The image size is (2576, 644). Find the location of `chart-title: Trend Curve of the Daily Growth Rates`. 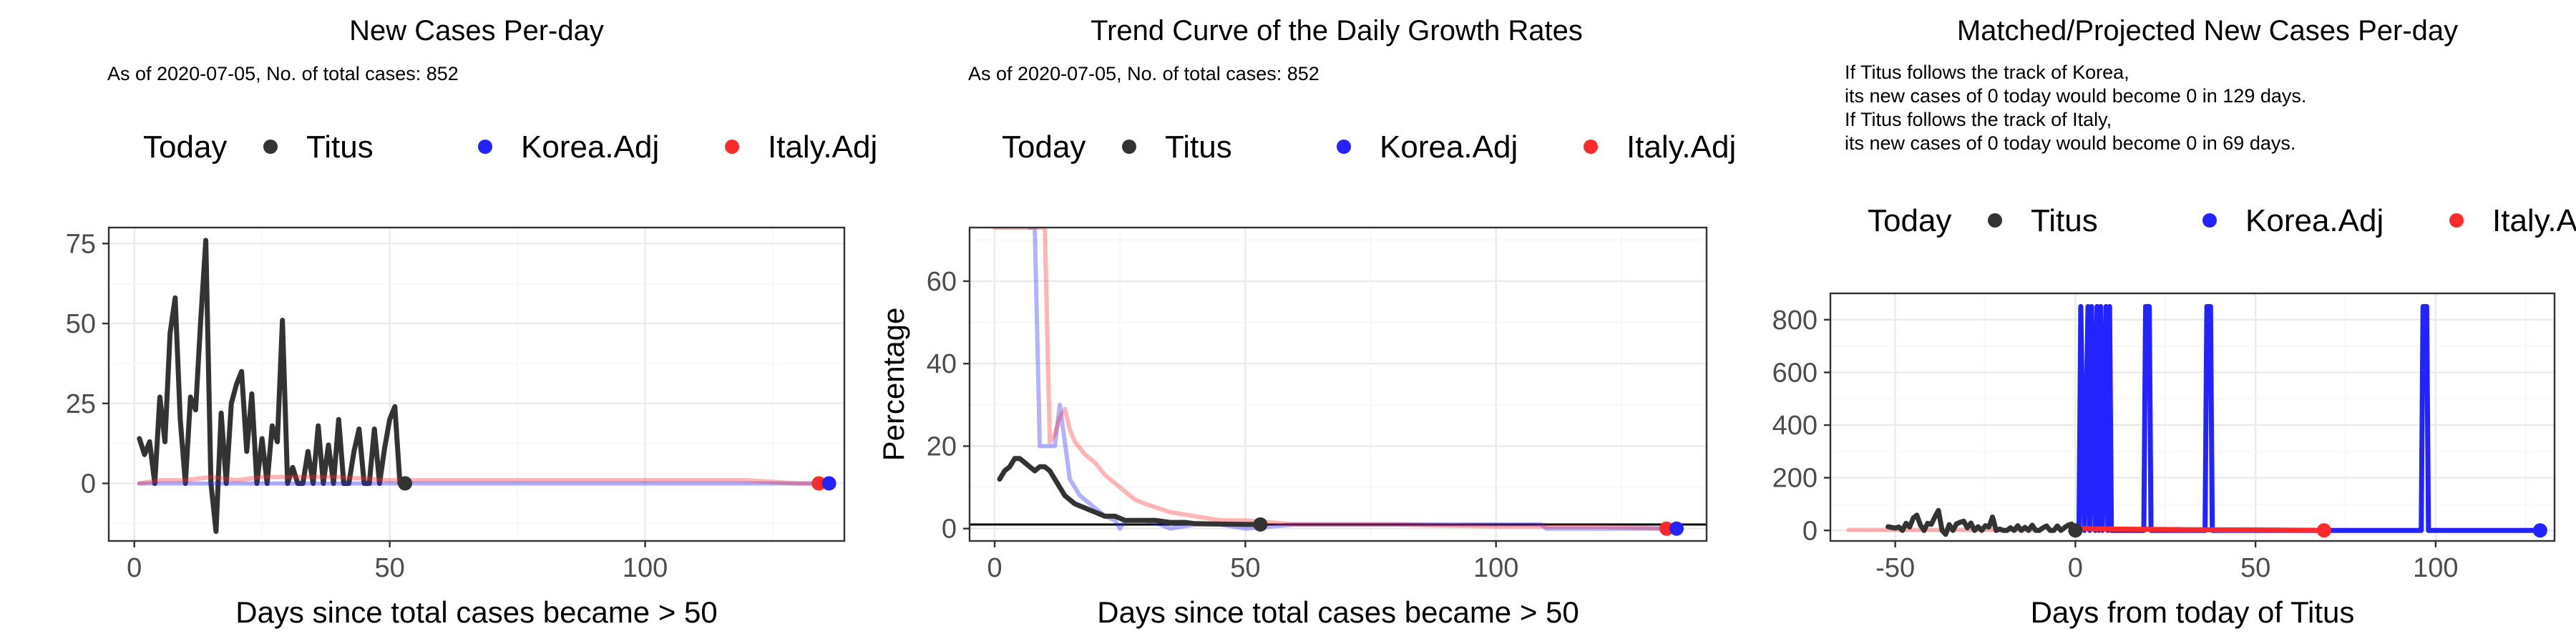

chart-title: Trend Curve of the Daily Growth Rates is located at coordinates (1337, 31).